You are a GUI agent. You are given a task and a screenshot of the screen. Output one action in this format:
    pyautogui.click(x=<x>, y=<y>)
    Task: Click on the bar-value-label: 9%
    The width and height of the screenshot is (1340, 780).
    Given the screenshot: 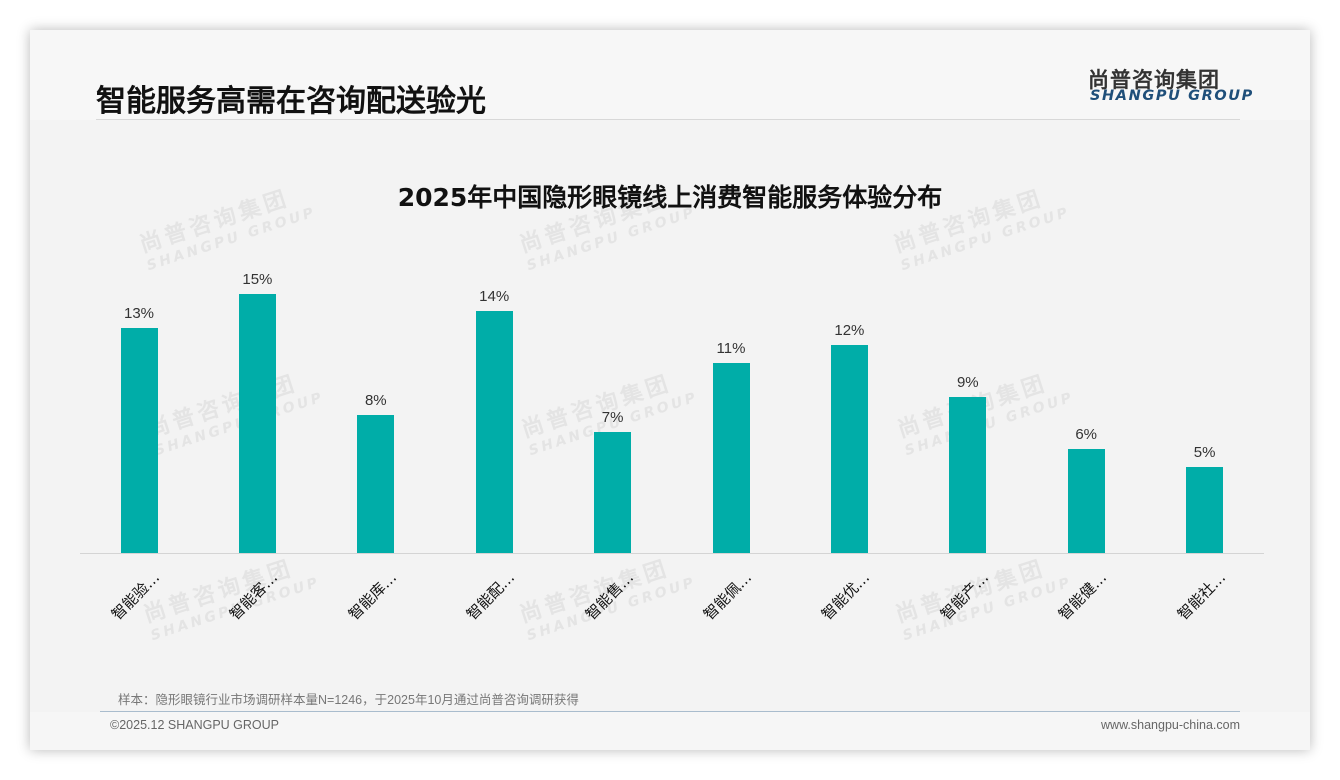 What is the action you would take?
    pyautogui.click(x=967, y=383)
    